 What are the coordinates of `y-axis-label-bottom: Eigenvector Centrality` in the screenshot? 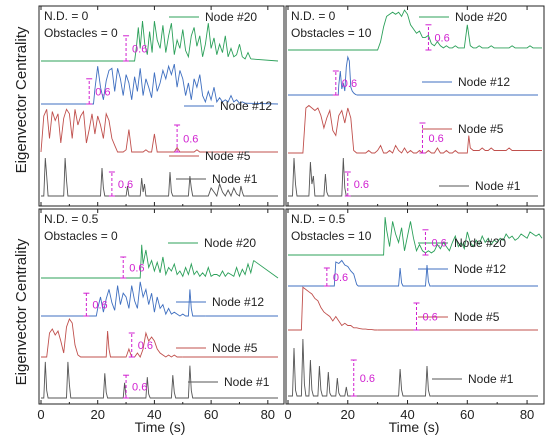 It's located at (21, 311).